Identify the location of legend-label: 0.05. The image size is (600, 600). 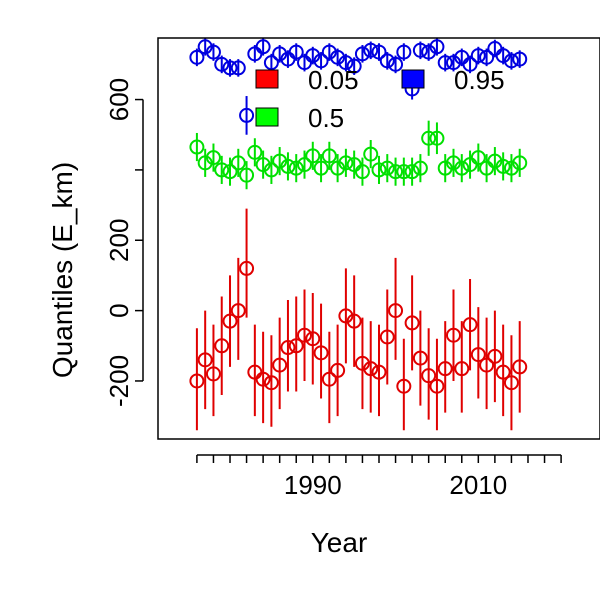
(333, 80).